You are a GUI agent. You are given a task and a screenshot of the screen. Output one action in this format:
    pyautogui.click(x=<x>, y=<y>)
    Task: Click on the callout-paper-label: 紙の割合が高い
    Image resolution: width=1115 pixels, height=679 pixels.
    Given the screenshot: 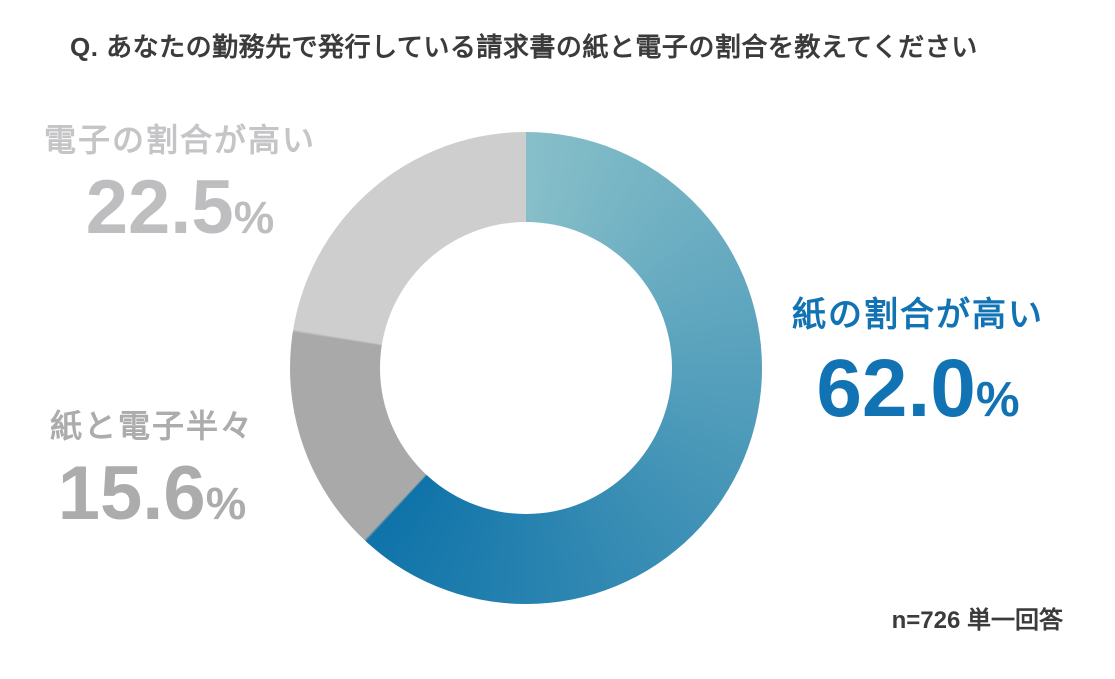 What is the action you would take?
    pyautogui.click(x=918, y=315)
    